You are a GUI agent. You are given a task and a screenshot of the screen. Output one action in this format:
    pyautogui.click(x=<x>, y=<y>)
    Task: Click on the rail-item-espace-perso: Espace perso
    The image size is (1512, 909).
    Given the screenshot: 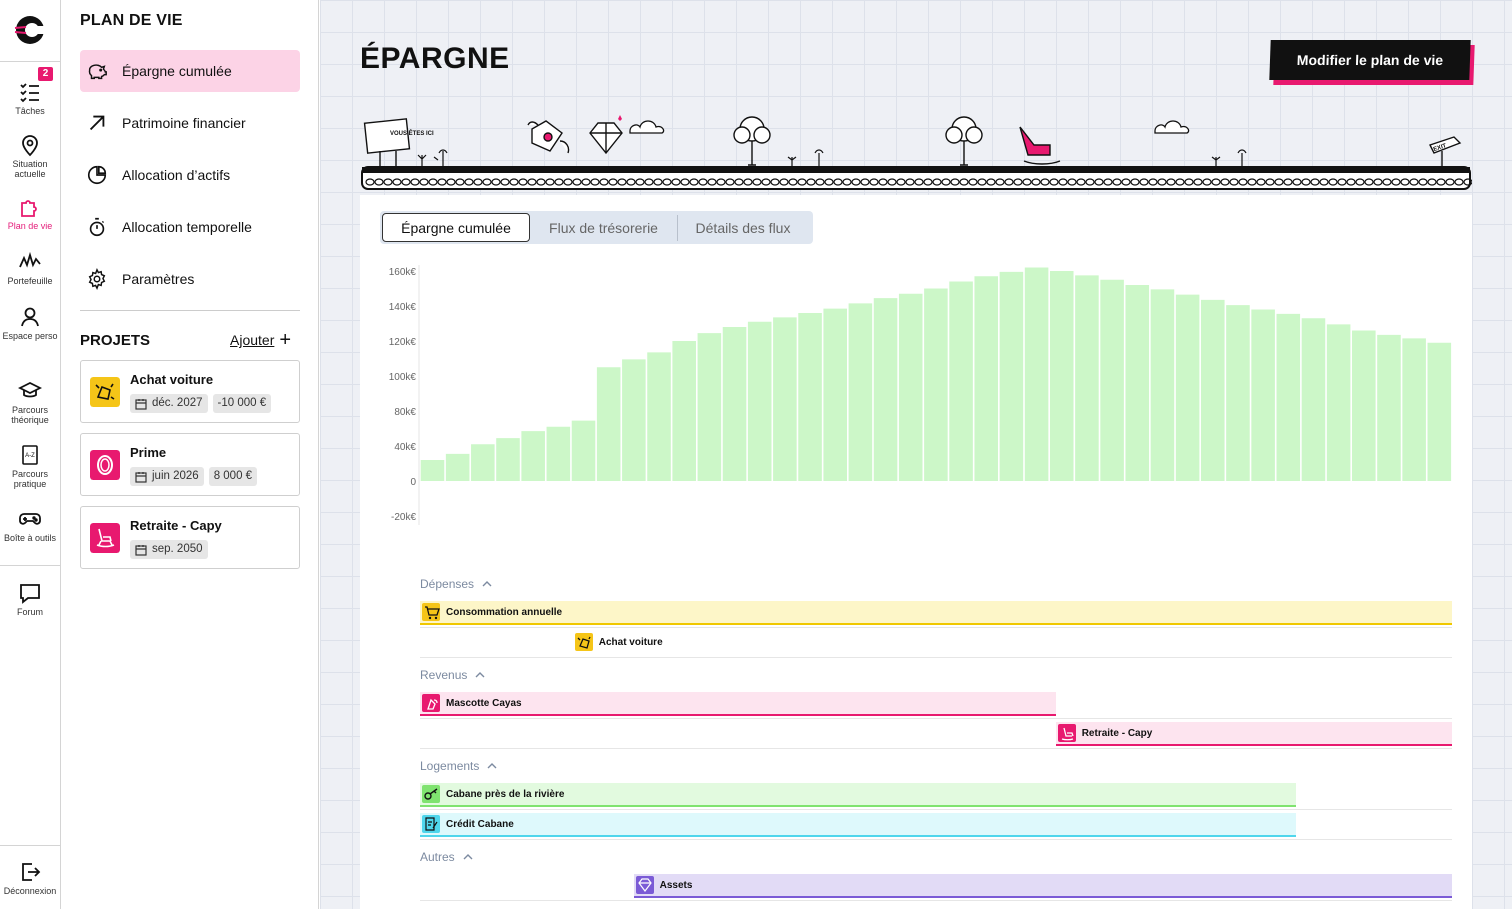 What is the action you would take?
    pyautogui.click(x=30, y=323)
    